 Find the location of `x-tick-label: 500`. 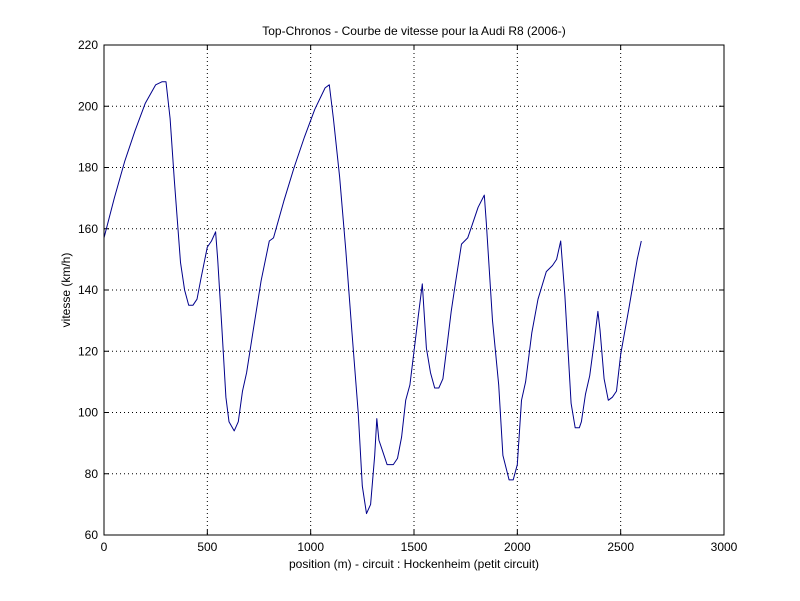

x-tick-label: 500 is located at coordinates (207, 547).